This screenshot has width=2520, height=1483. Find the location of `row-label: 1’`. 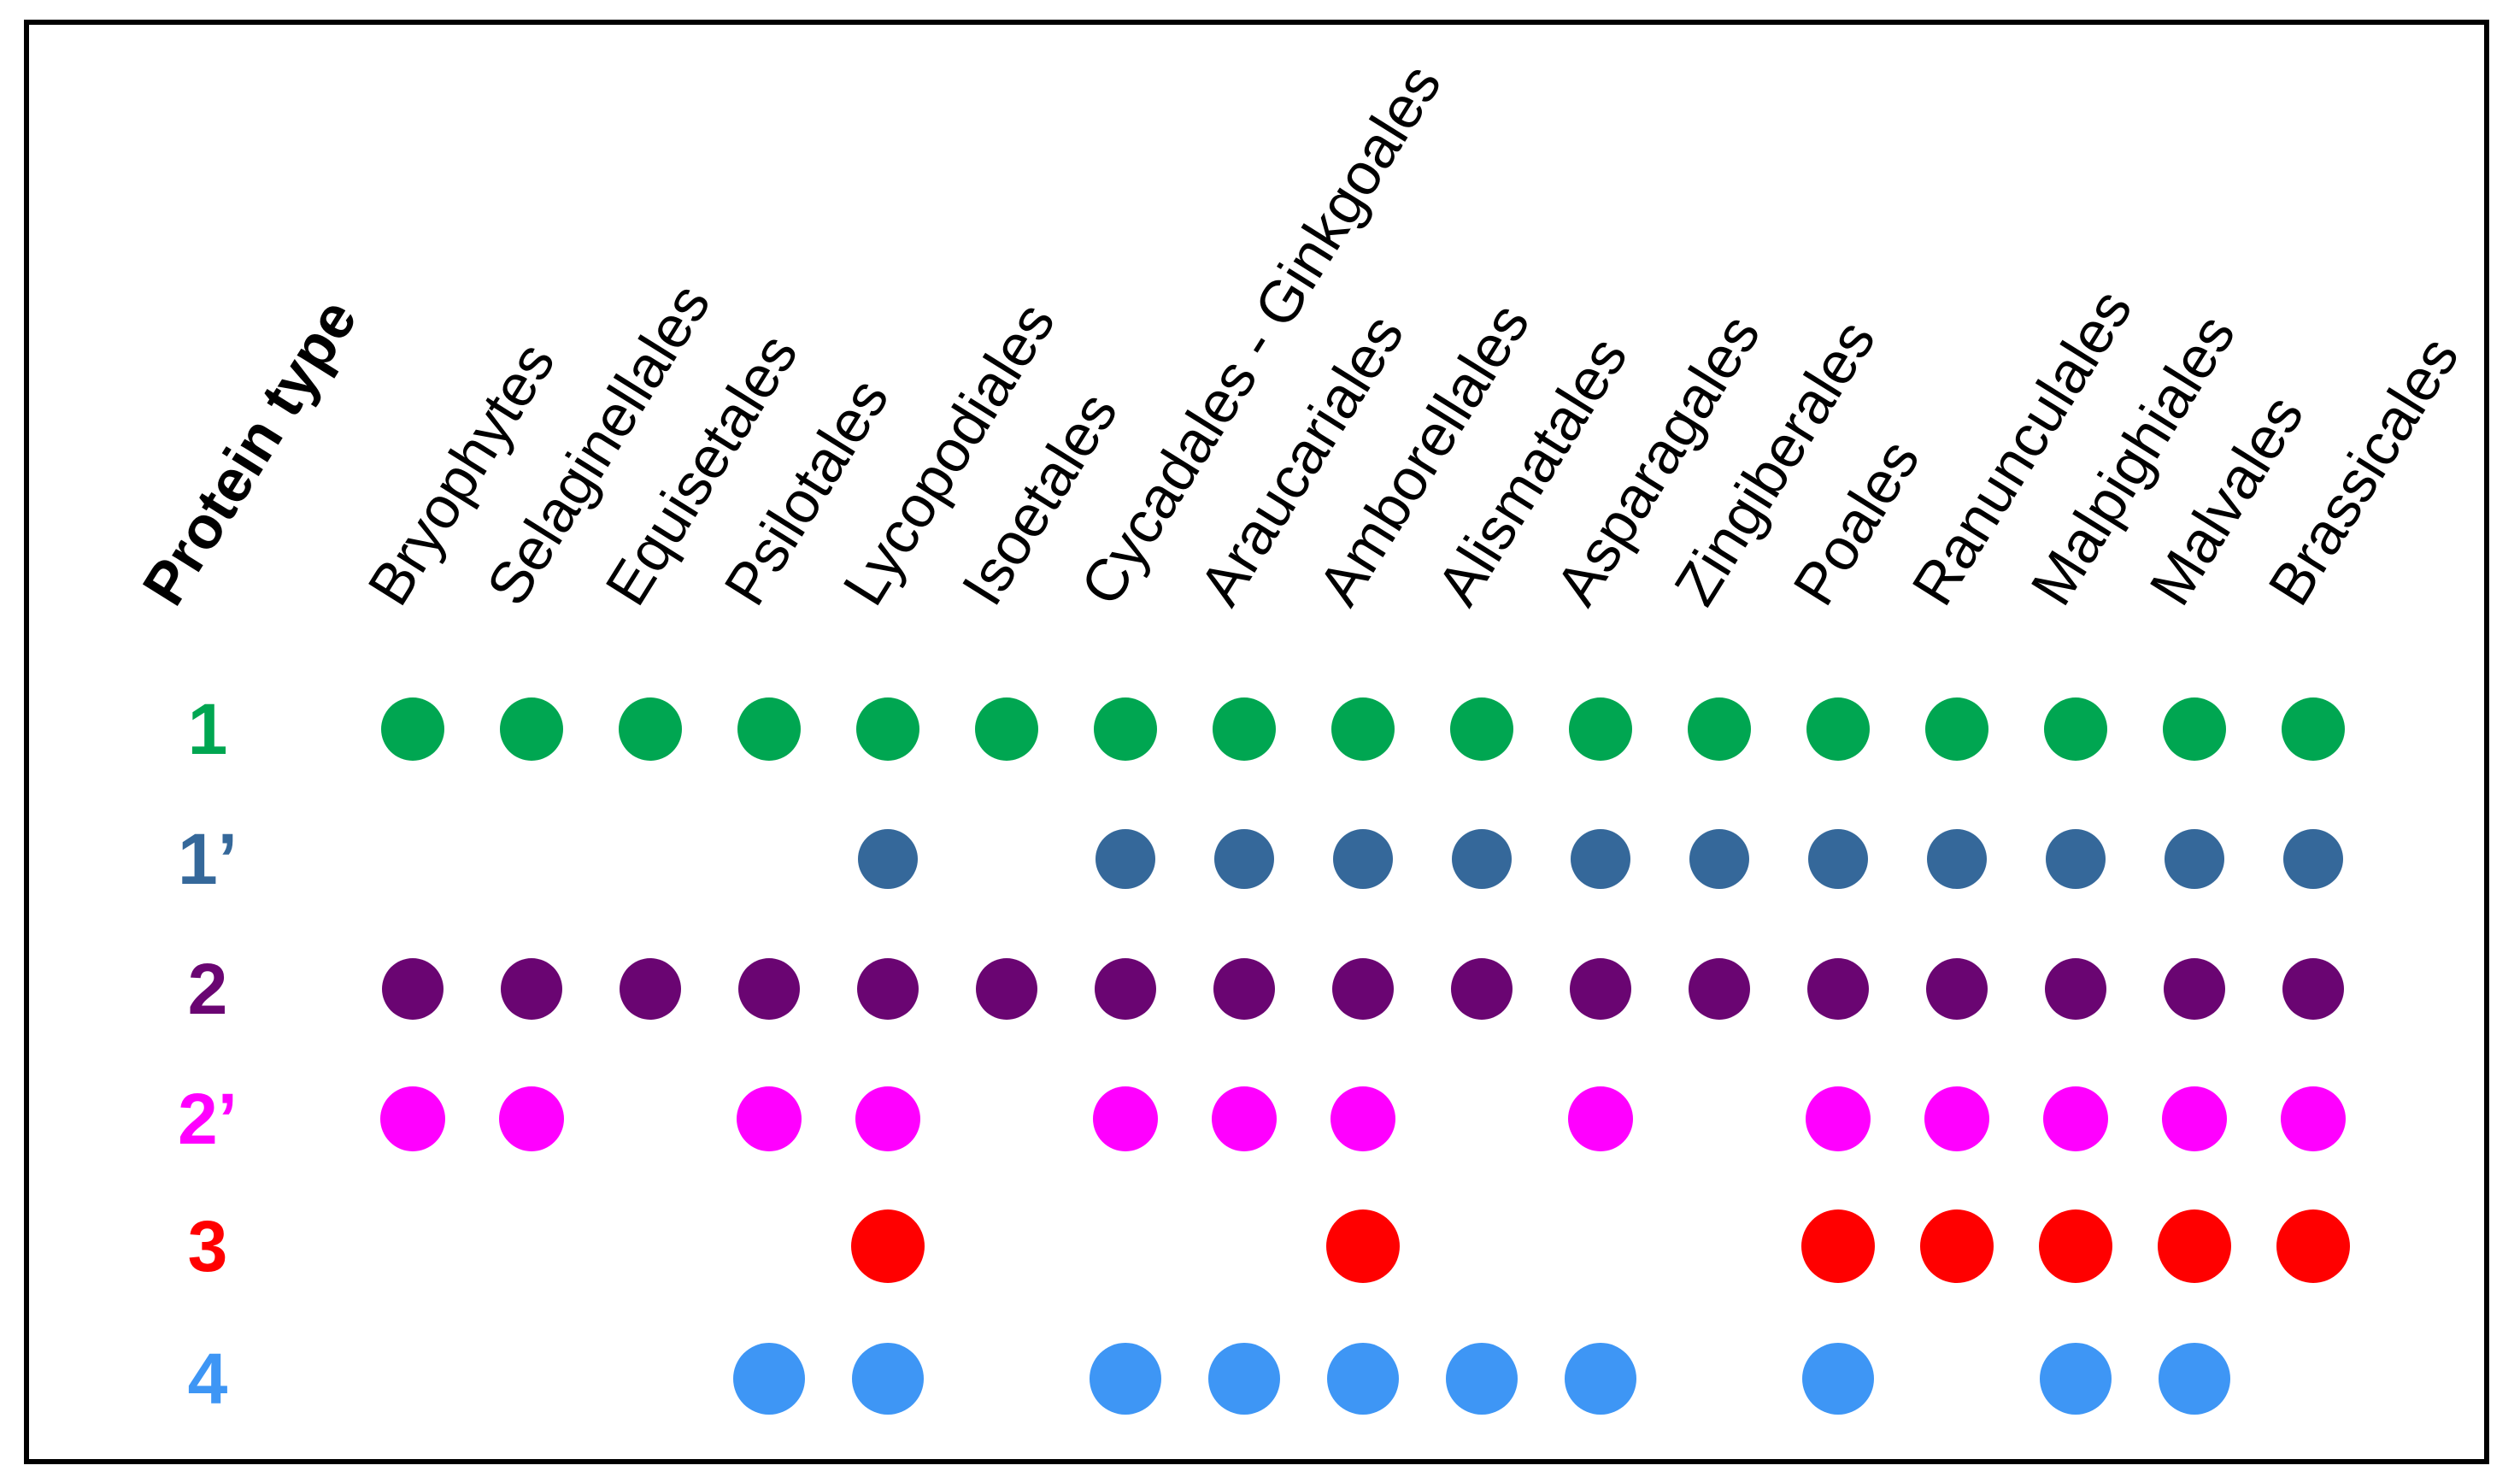

row-label: 1’ is located at coordinates (207, 859).